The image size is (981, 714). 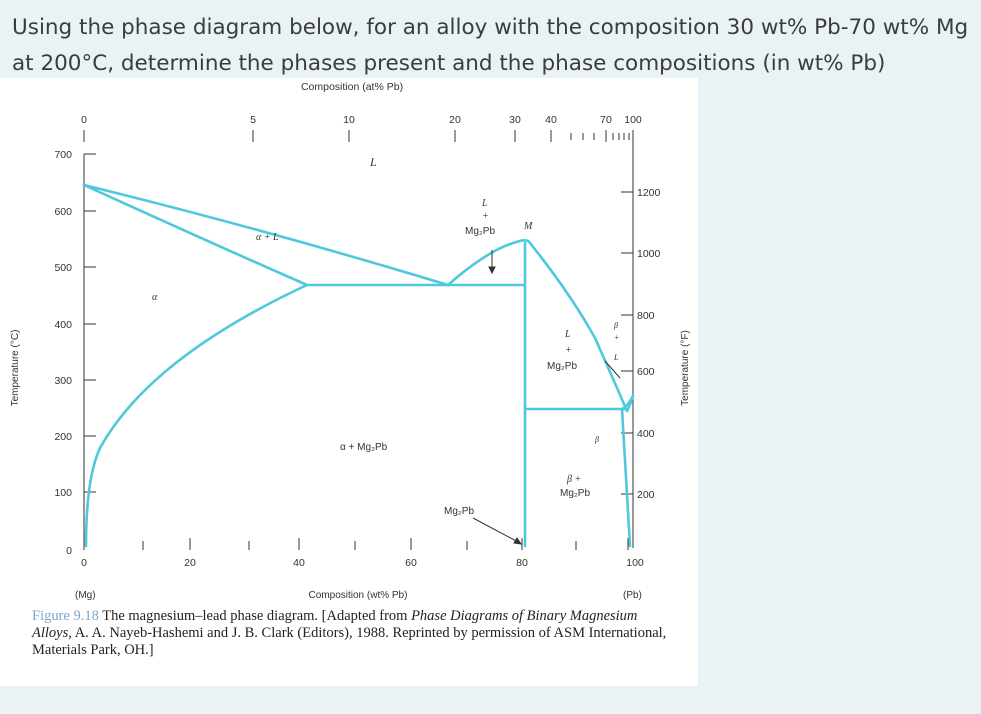 I want to click on bottom-tick-60: 60, so click(x=411, y=563).